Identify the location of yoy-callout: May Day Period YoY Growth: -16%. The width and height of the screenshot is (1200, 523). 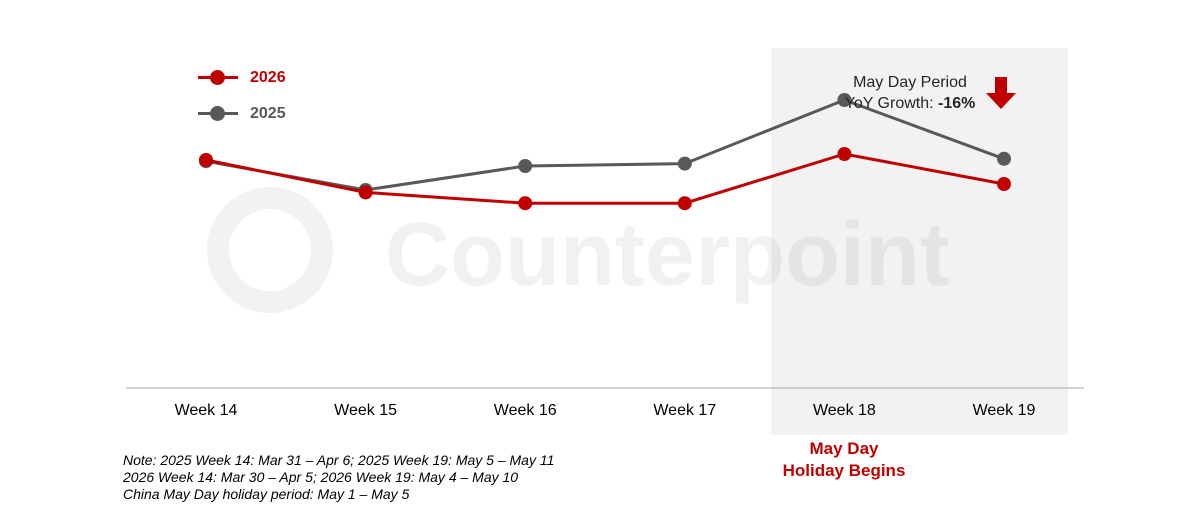
(910, 93).